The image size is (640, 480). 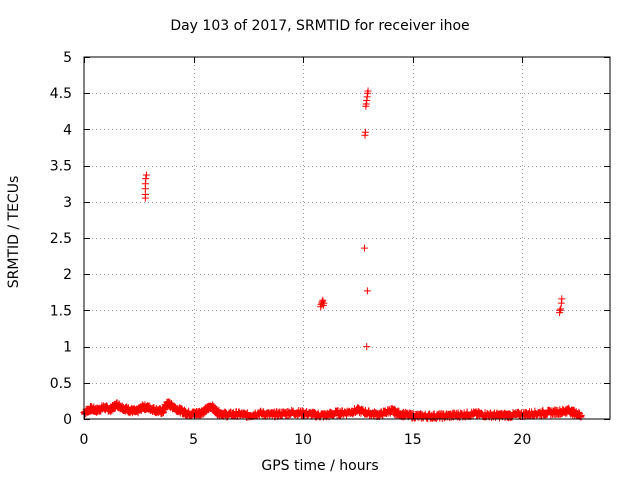 What do you see at coordinates (67, 420) in the screenshot?
I see `y-tick-label: 0` at bounding box center [67, 420].